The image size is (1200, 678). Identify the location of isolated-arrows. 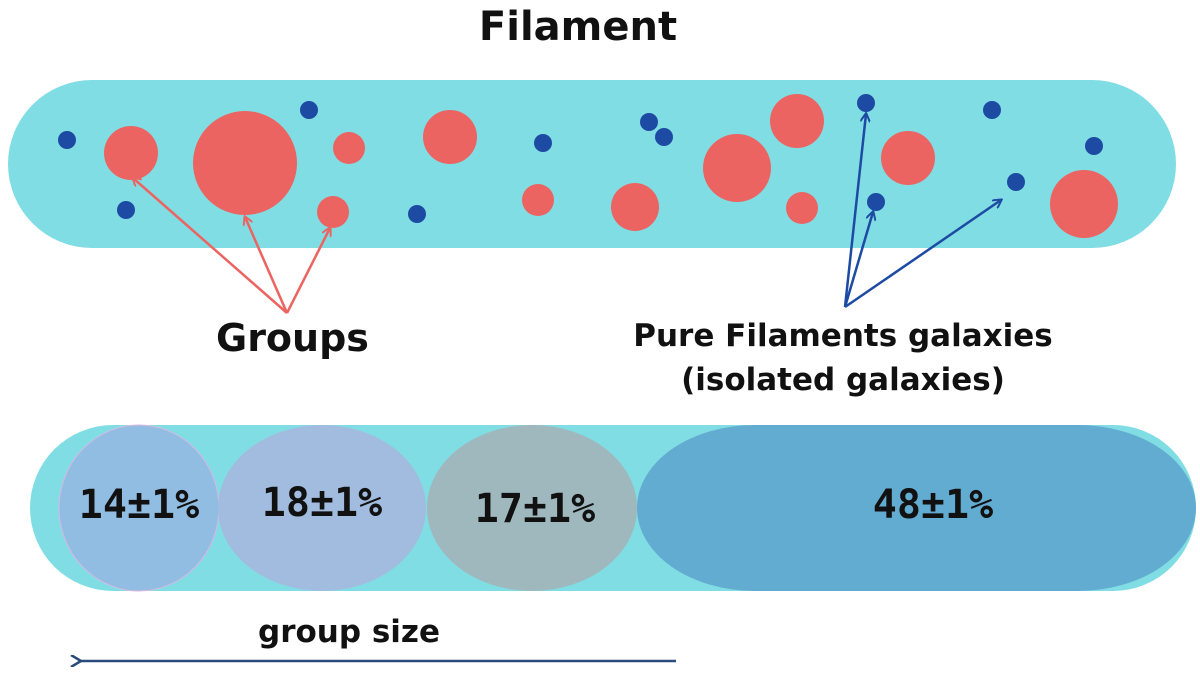
(922, 211).